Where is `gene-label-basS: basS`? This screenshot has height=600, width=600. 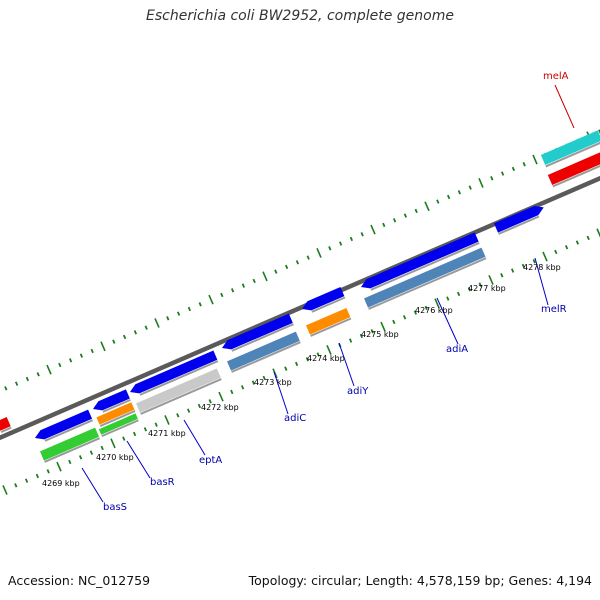
gene-label-basS: basS is located at coordinates (115, 507).